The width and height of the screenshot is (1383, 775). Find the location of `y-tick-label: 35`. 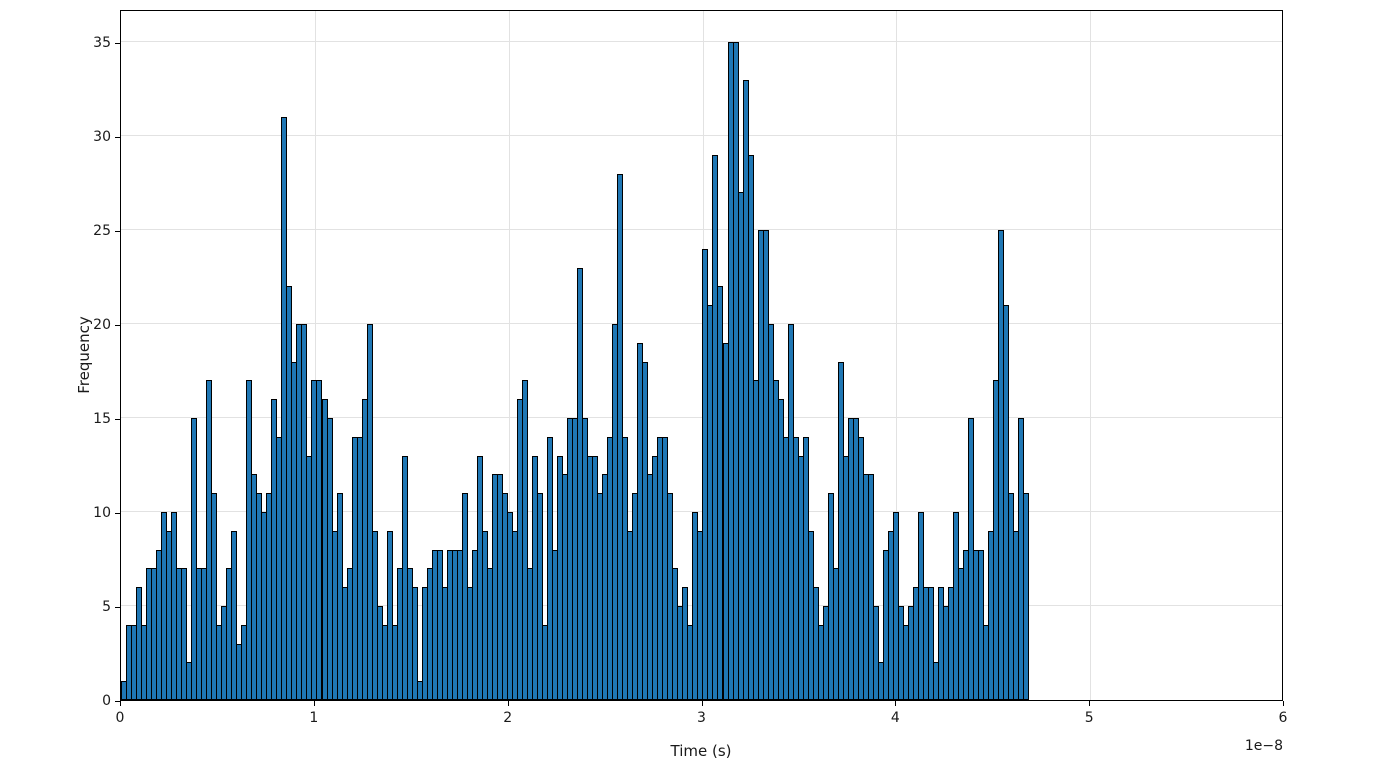

y-tick-label: 35 is located at coordinates (102, 42).